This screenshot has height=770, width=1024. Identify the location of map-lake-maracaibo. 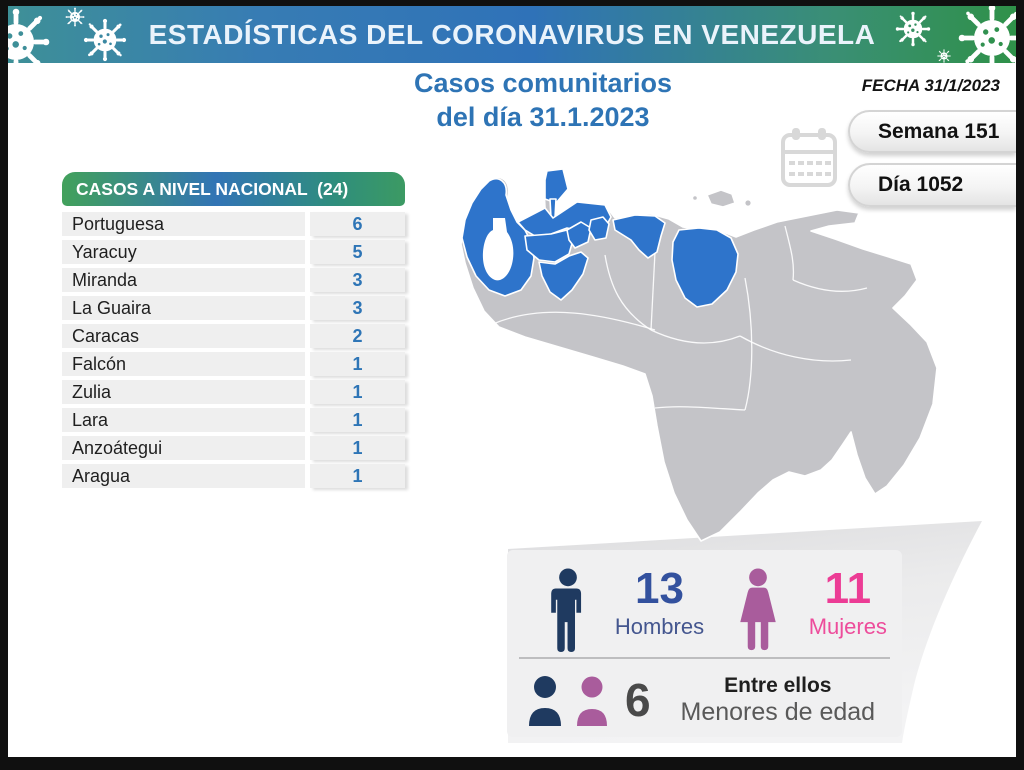
(498, 249).